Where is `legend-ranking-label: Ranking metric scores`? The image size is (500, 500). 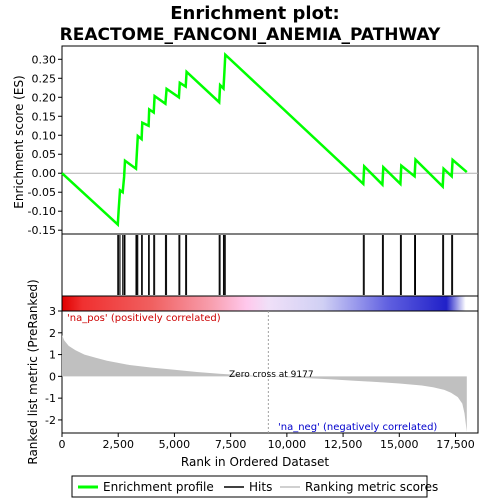
legend-ranking-label: Ranking metric scores is located at coordinates (371, 487).